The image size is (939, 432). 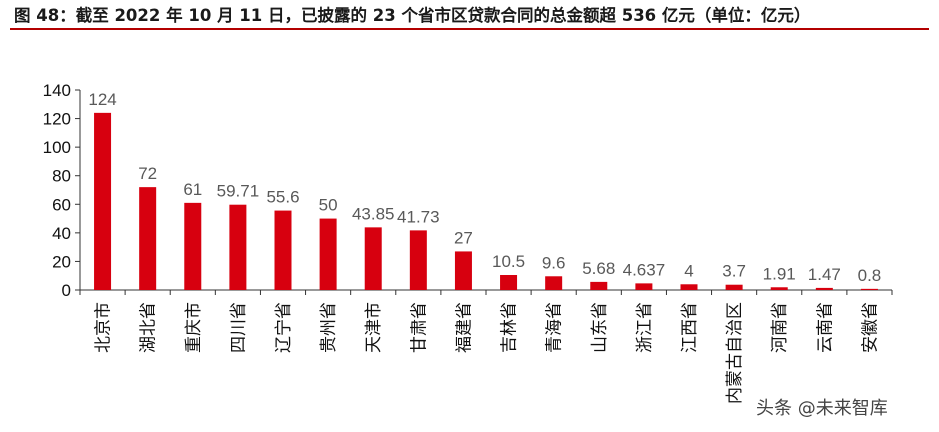 What do you see at coordinates (61, 261) in the screenshot?
I see `y-tick-label: 20` at bounding box center [61, 261].